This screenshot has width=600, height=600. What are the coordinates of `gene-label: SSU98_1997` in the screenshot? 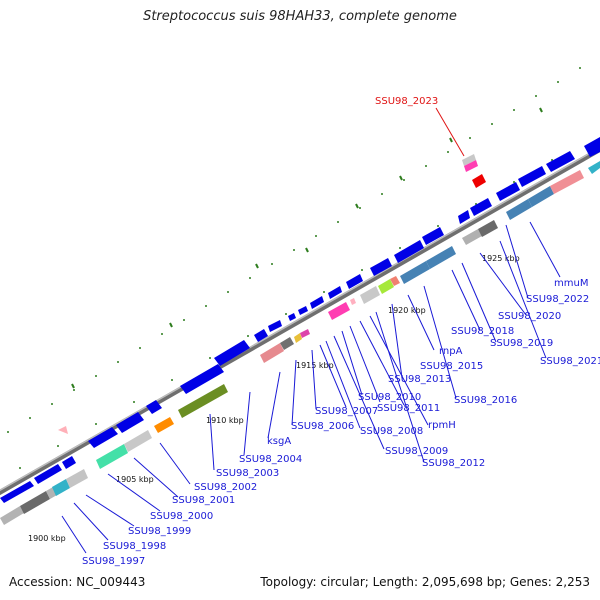 It's located at (113, 561).